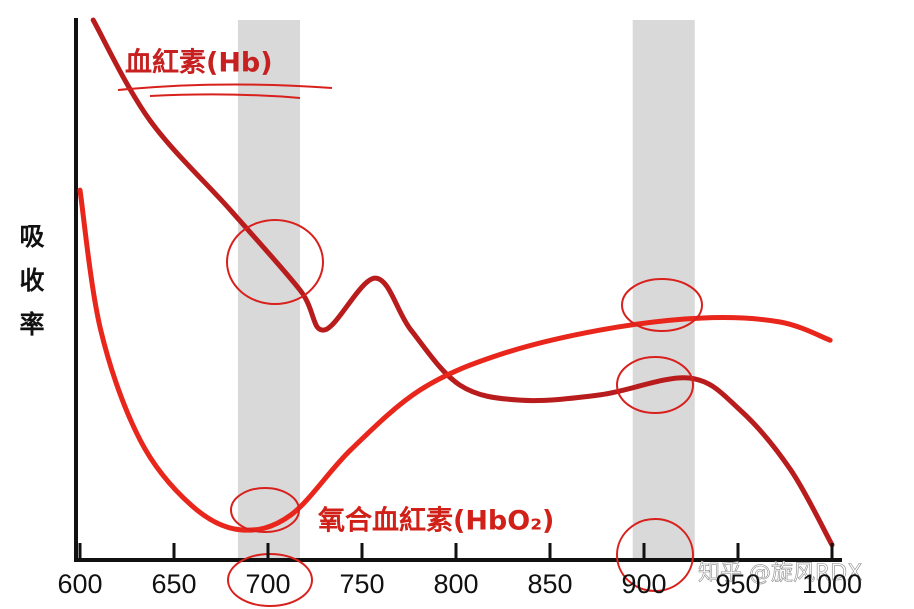 The height and width of the screenshot is (609, 914). I want to click on series-label: 血紅素(Hb), so click(199, 63).